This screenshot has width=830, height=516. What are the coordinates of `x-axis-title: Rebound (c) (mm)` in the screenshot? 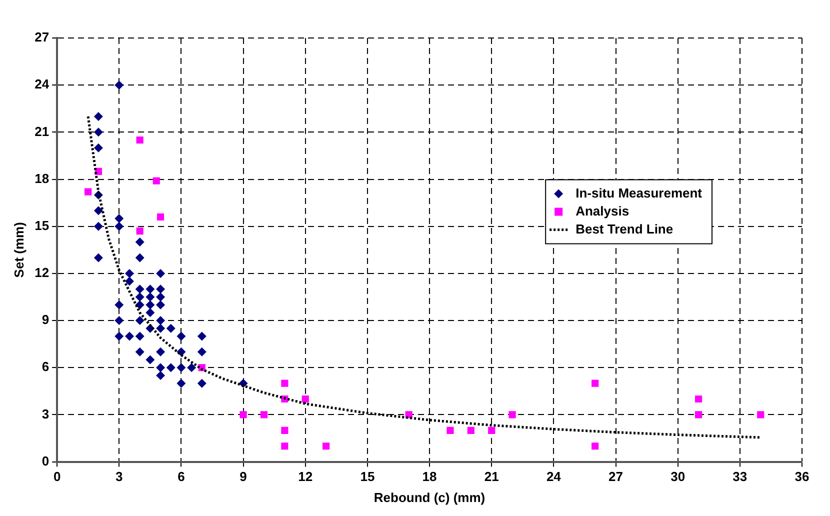 It's located at (430, 497).